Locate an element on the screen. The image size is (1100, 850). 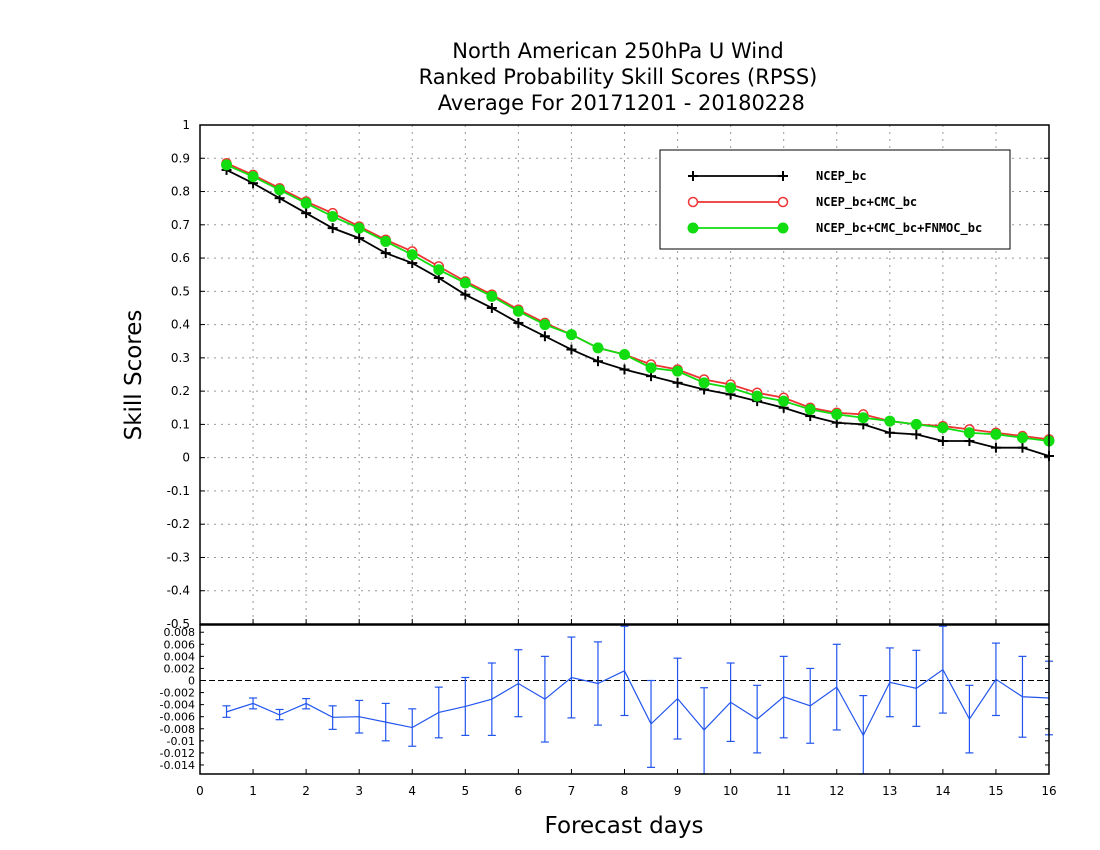
x-tick-label: 7 is located at coordinates (572, 791).